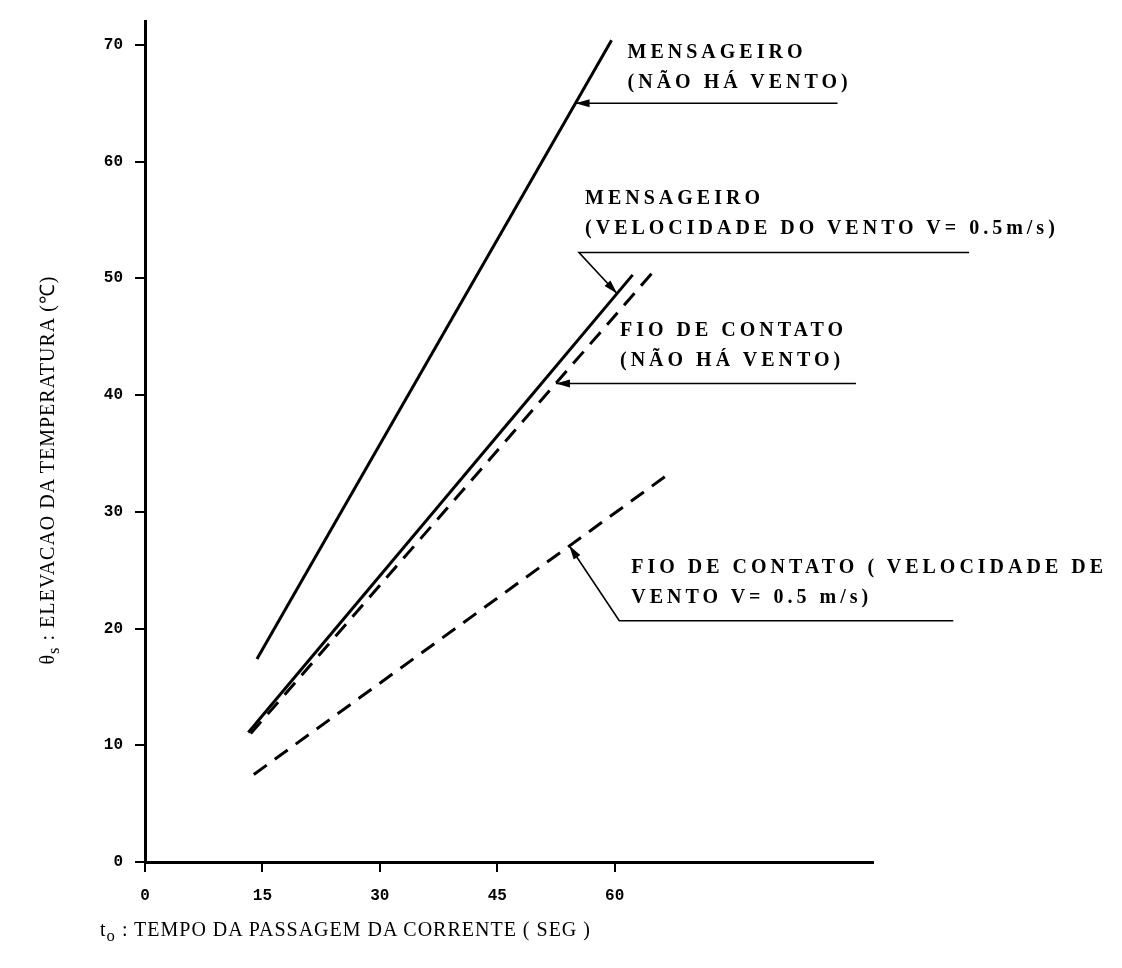  What do you see at coordinates (113, 628) in the screenshot?
I see `y-tick-label: 20` at bounding box center [113, 628].